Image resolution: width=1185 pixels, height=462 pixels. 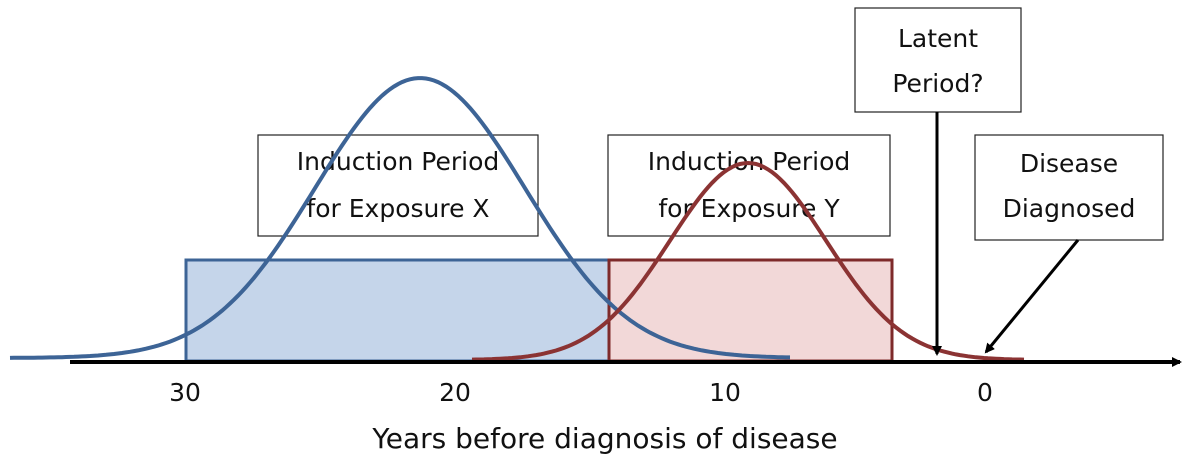 What do you see at coordinates (185, 392) in the screenshot?
I see `tick-label: 30` at bounding box center [185, 392].